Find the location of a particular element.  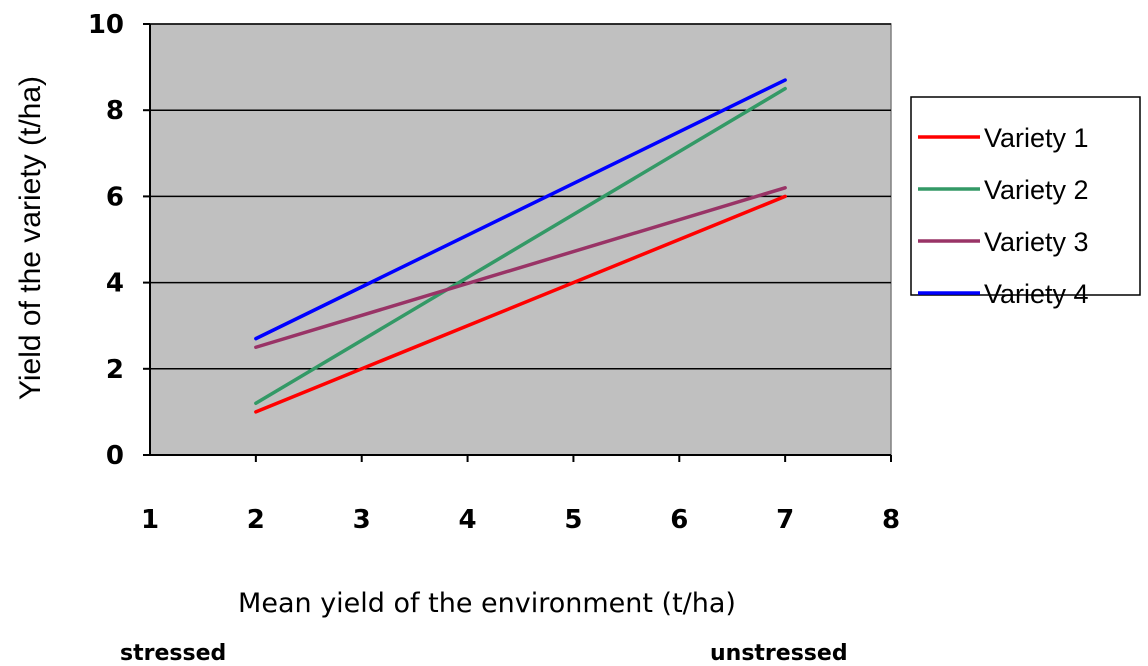

y-axis-label: Yield of the variety (t/ha) is located at coordinates (30, 238).